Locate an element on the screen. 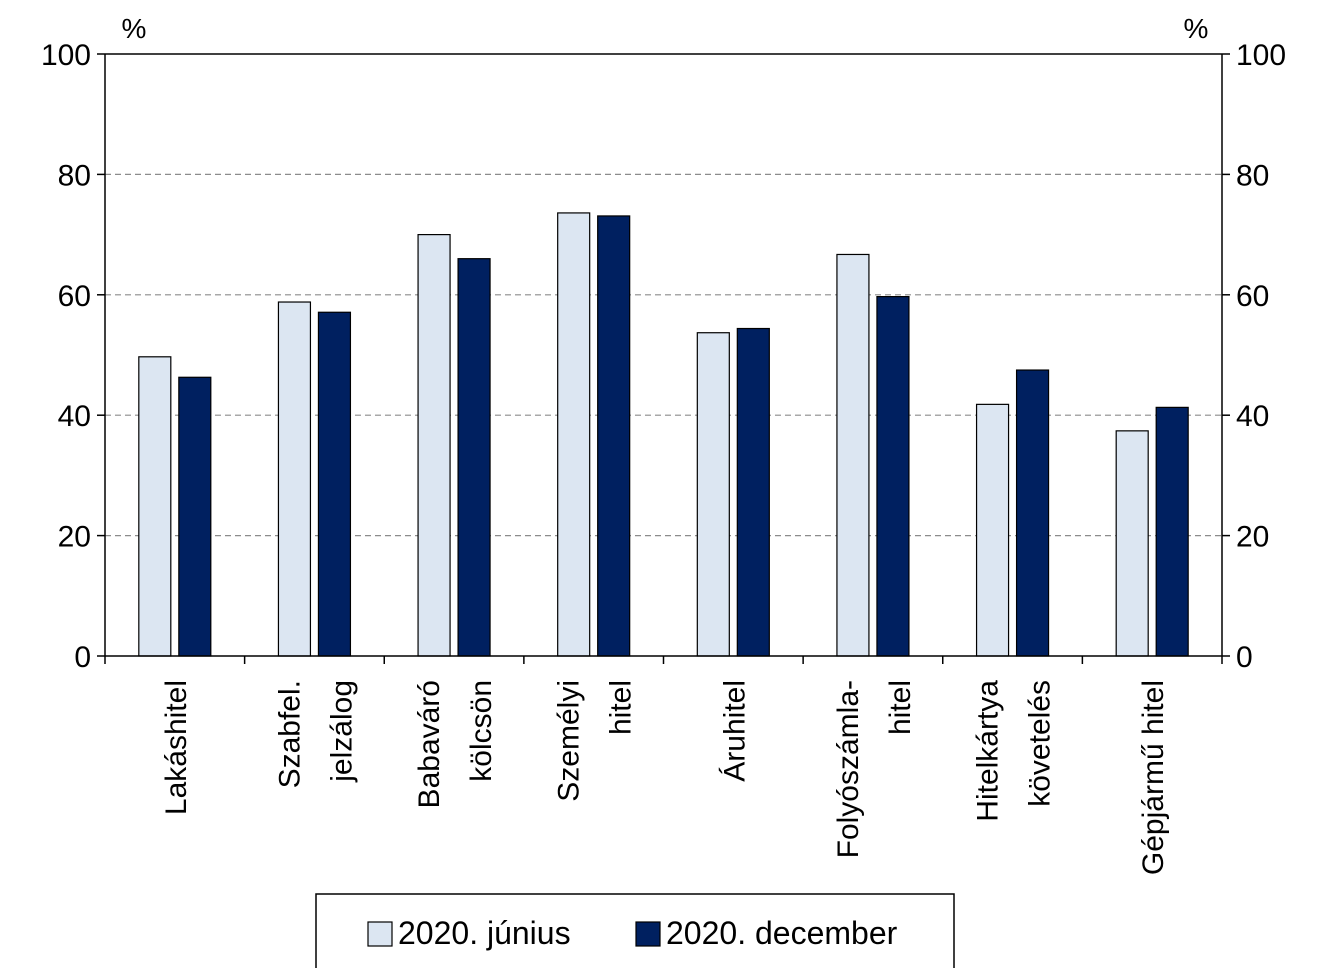 The image size is (1320, 968). legend: 2020. június 2020. december is located at coordinates (635, 930).